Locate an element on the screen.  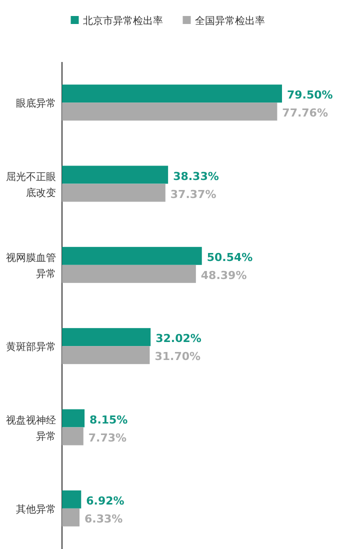
category-label: 视盘视神经 is located at coordinates (31, 420).